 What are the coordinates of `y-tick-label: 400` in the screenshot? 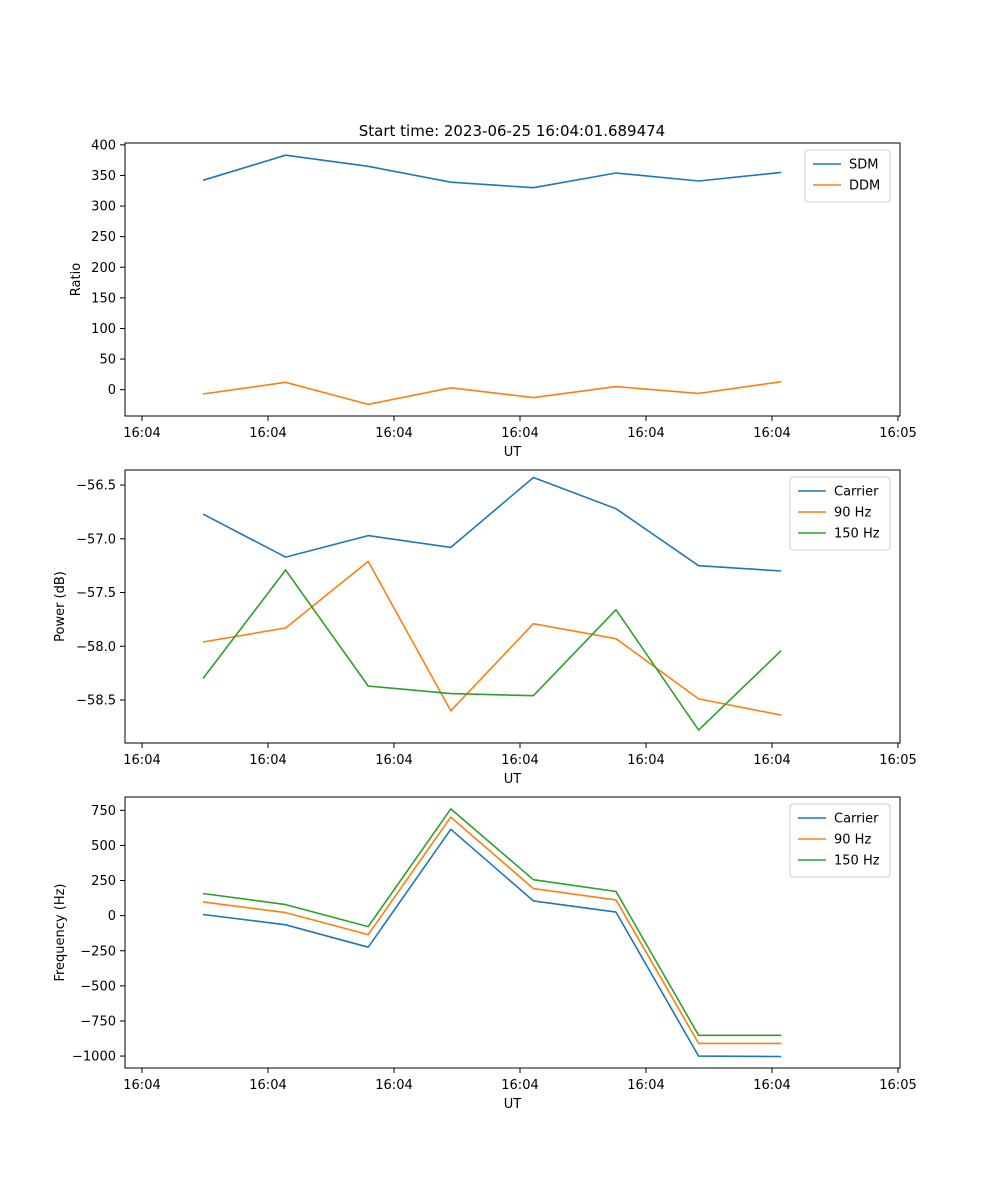 It's located at (103, 145).